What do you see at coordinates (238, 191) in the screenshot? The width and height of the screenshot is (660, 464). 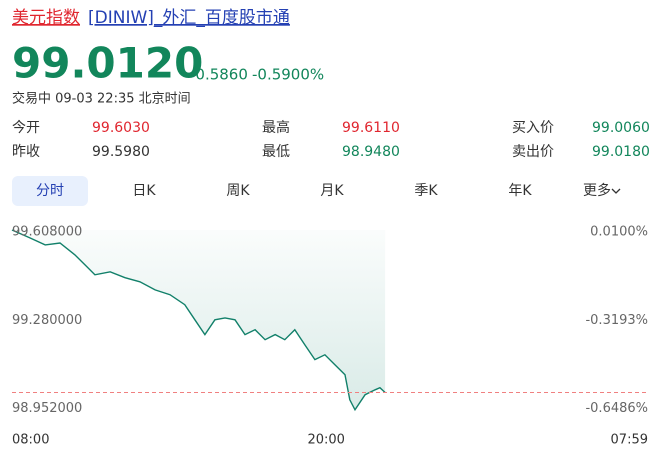 I see `tab: 周K` at bounding box center [238, 191].